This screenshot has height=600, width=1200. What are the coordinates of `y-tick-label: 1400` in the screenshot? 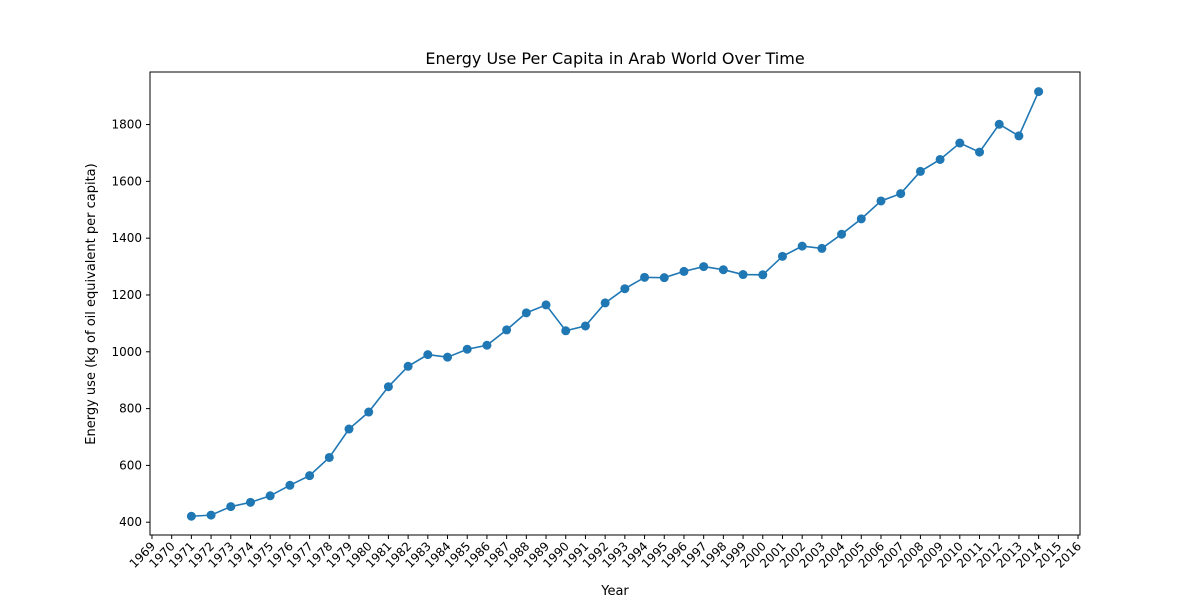 It's located at (126, 238).